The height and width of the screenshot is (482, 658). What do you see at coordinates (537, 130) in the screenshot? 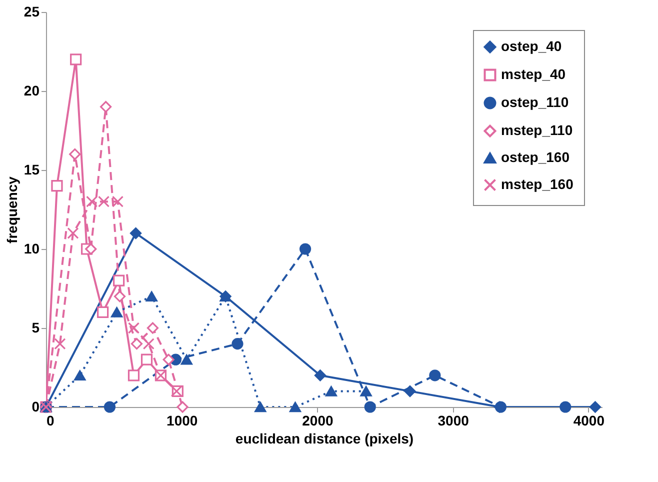
I see `legend-label: mstep_110` at bounding box center [537, 130].